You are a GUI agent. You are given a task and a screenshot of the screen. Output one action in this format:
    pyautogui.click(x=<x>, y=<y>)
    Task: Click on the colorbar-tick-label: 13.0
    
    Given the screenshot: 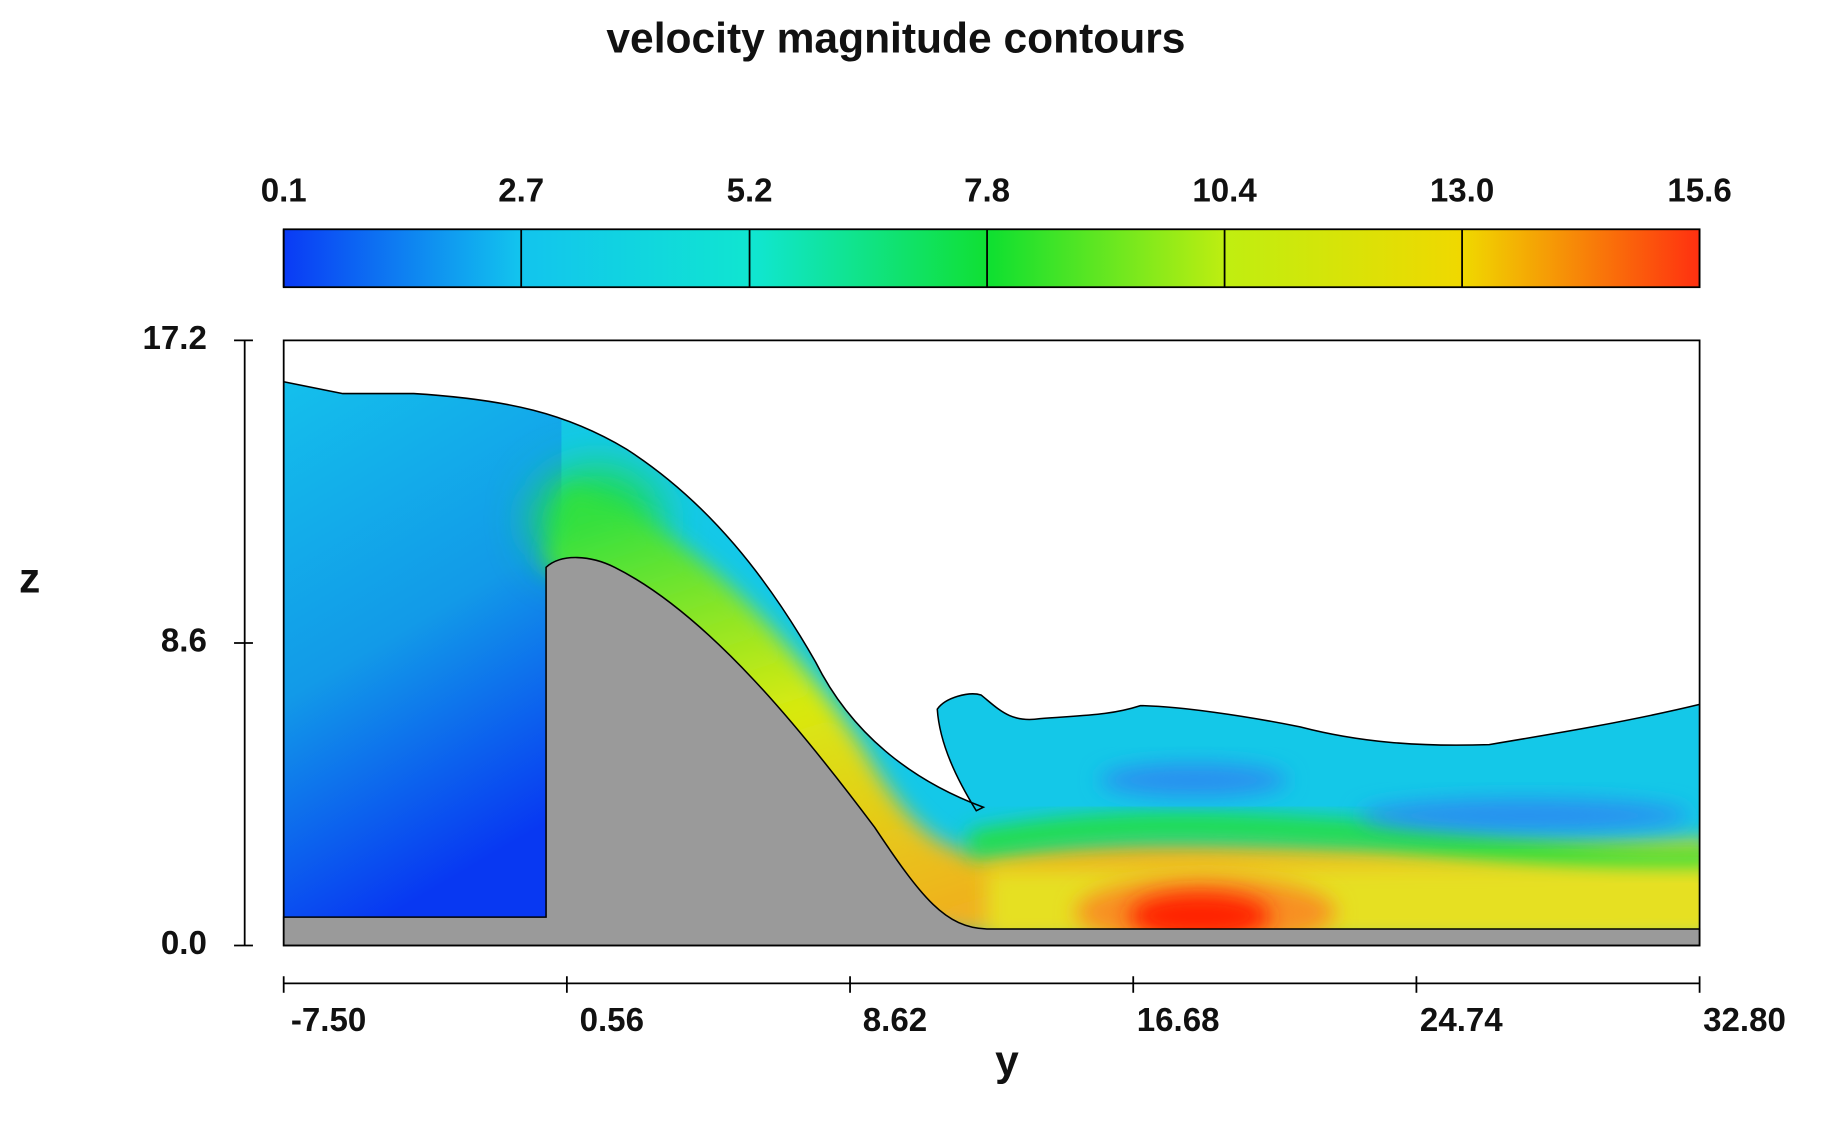 What is the action you would take?
    pyautogui.click(x=1462, y=190)
    